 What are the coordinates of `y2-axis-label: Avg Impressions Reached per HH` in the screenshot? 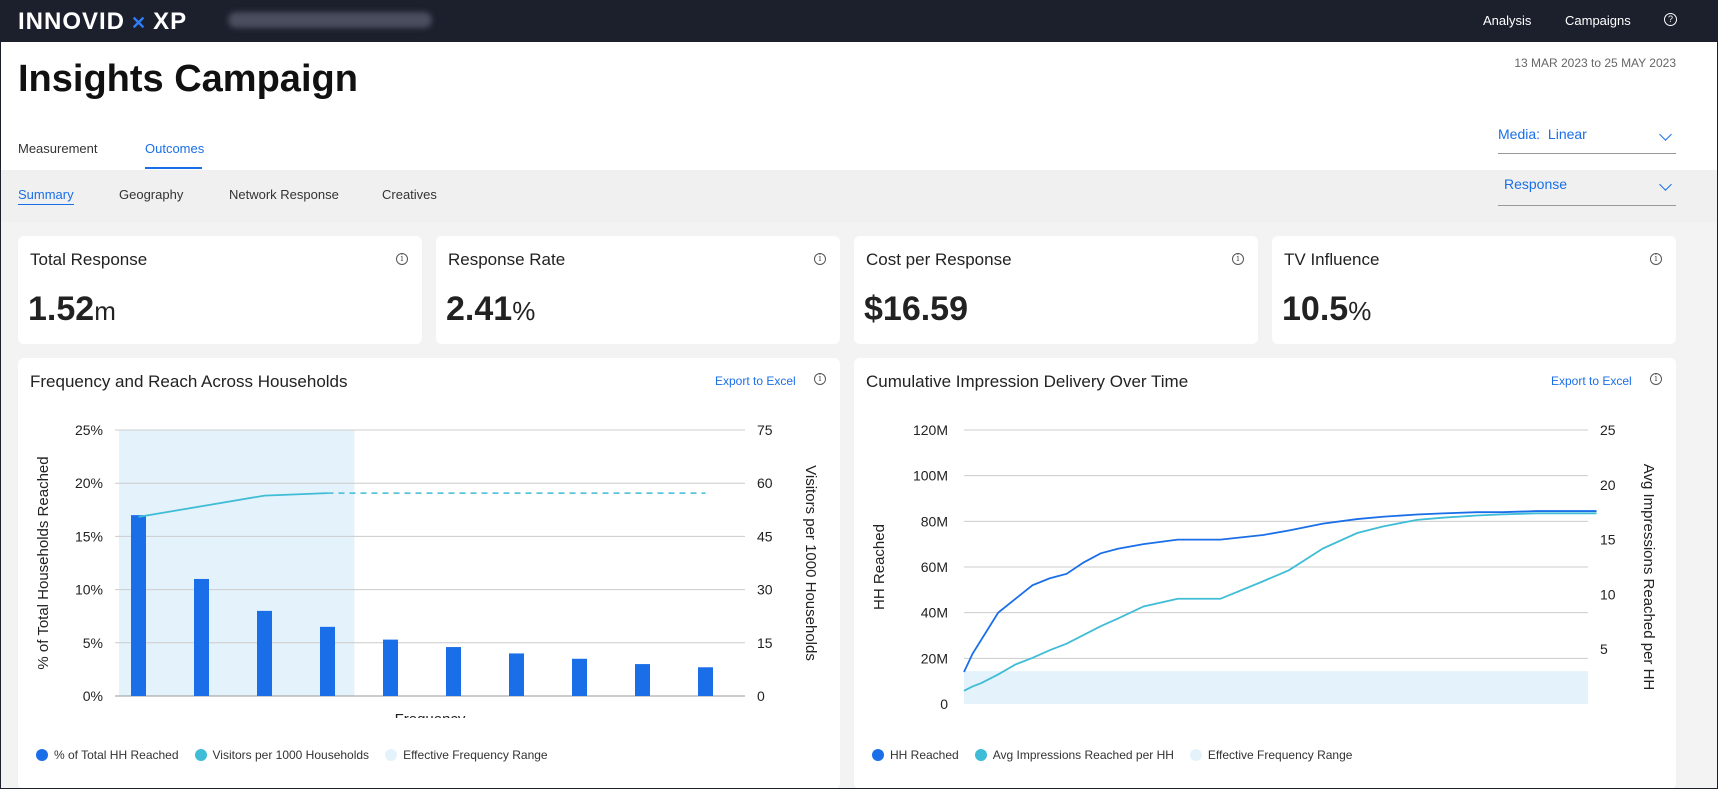 It's located at (1648, 577).